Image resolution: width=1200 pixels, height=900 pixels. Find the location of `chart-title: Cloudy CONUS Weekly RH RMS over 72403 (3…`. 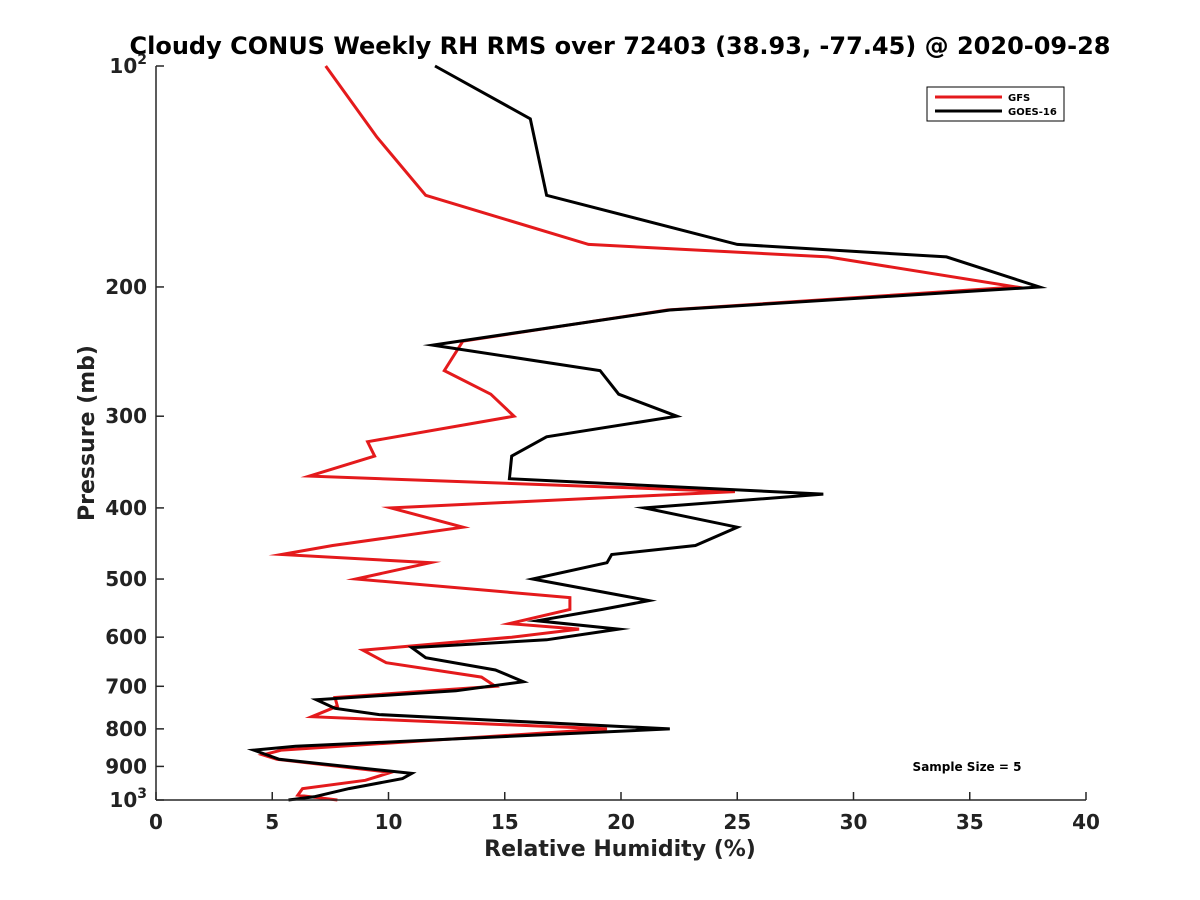

chart-title: Cloudy CONUS Weekly RH RMS over 72403 (3… is located at coordinates (620, 46).